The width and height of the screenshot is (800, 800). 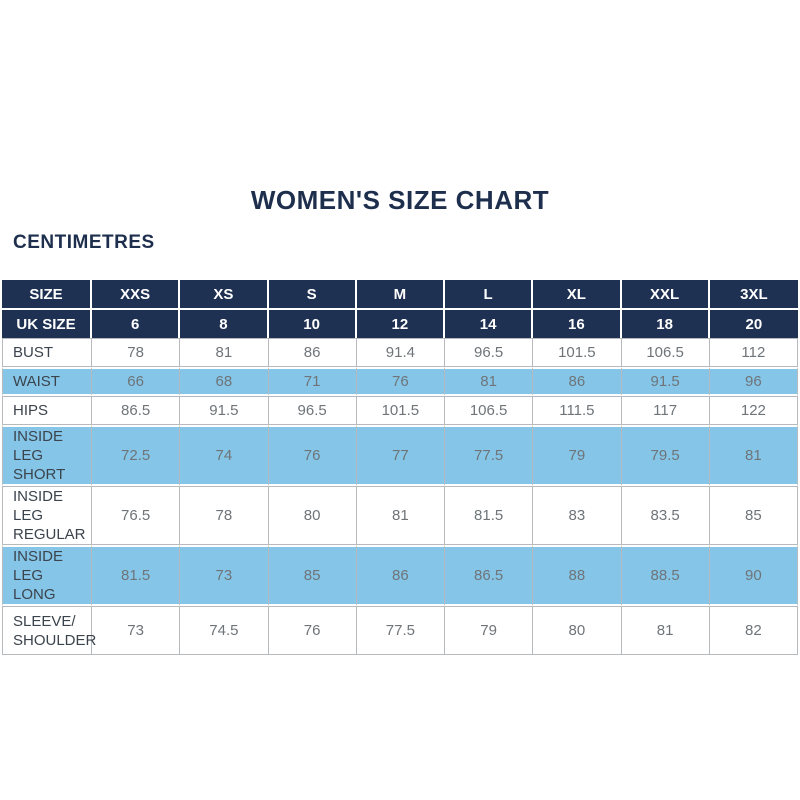 What do you see at coordinates (753, 410) in the screenshot?
I see `size-value-cell: 122` at bounding box center [753, 410].